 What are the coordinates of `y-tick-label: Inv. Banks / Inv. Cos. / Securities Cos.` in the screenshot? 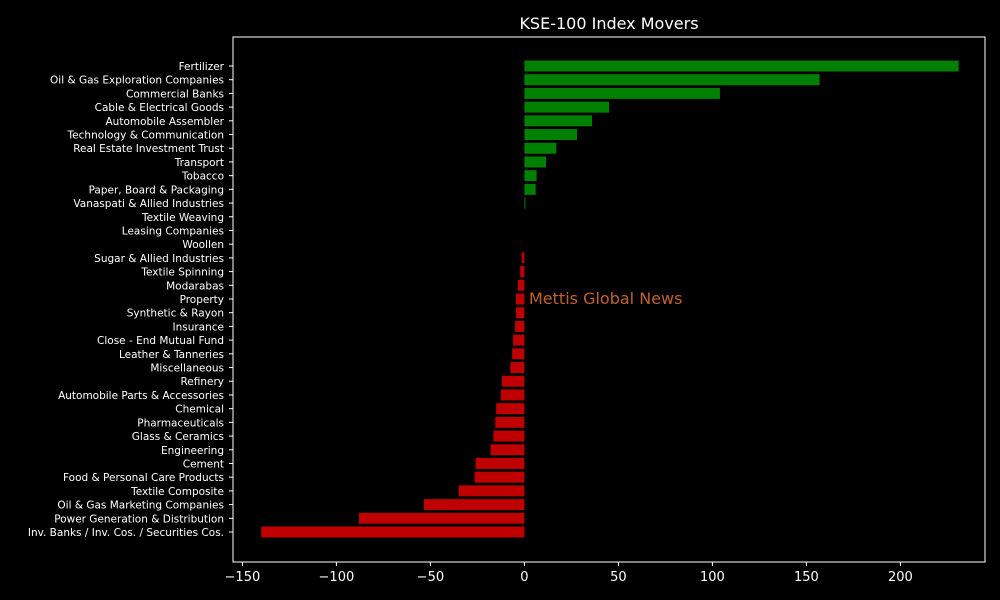 It's located at (126, 533).